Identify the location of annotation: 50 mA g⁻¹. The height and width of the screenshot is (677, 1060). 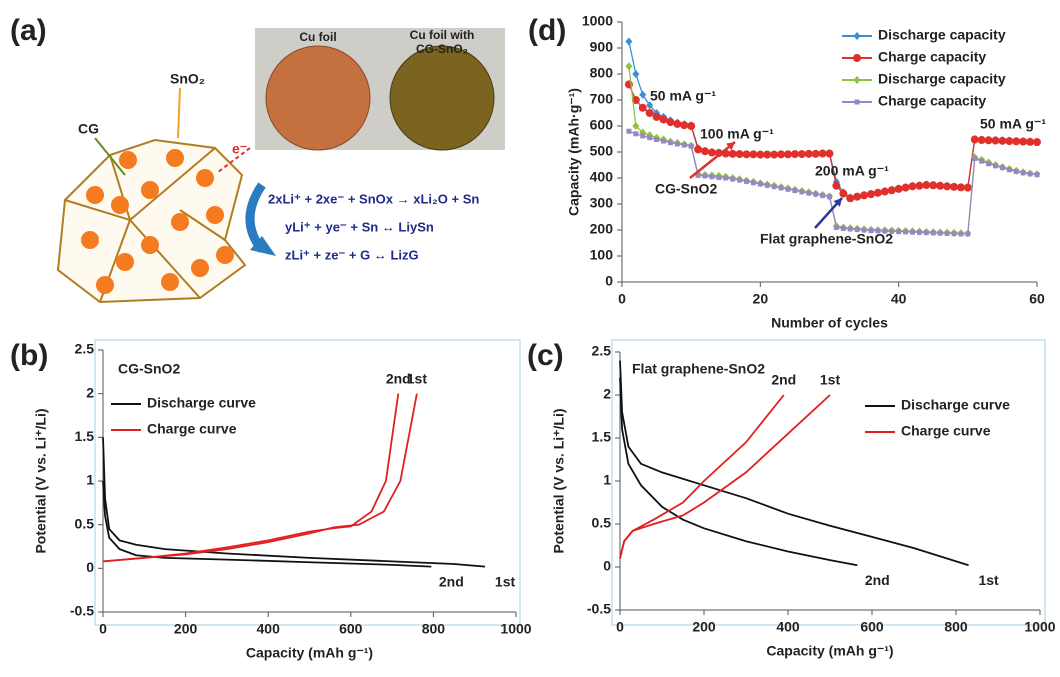
(1013, 124).